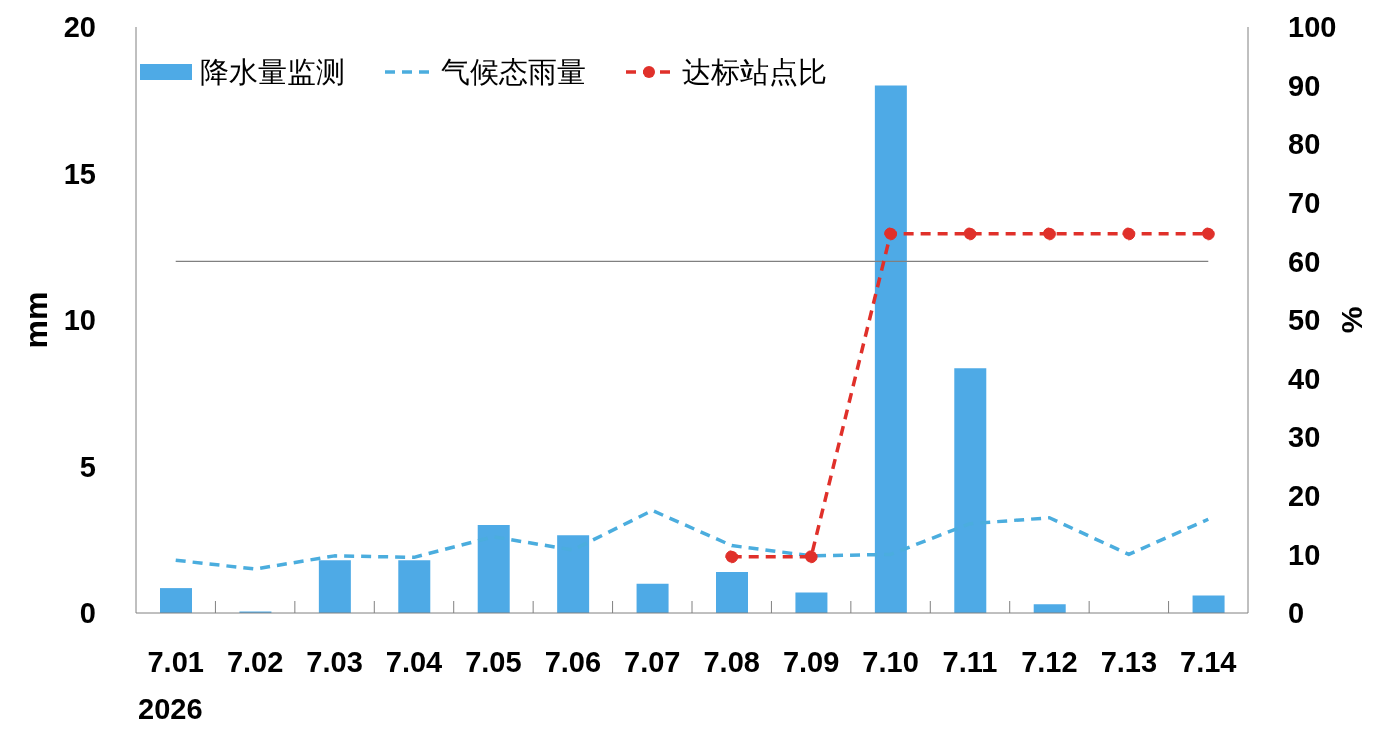 The width and height of the screenshot is (1387, 742). I want to click on x-tick-label: 7.04, so click(414, 662).